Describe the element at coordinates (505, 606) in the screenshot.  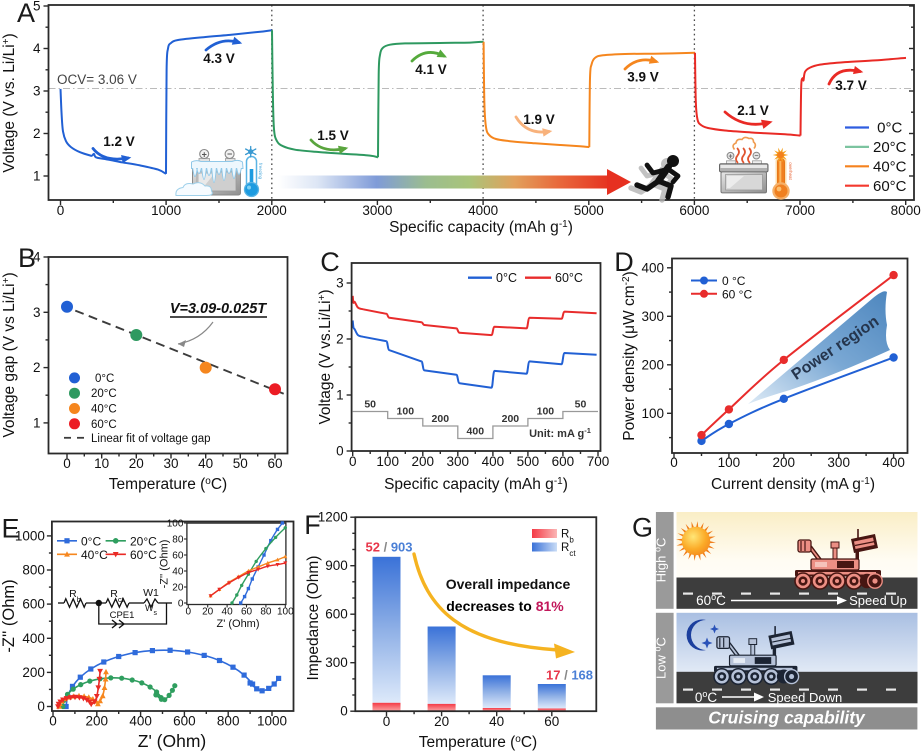
I see `svg-text: decreases to 81%` at that location.